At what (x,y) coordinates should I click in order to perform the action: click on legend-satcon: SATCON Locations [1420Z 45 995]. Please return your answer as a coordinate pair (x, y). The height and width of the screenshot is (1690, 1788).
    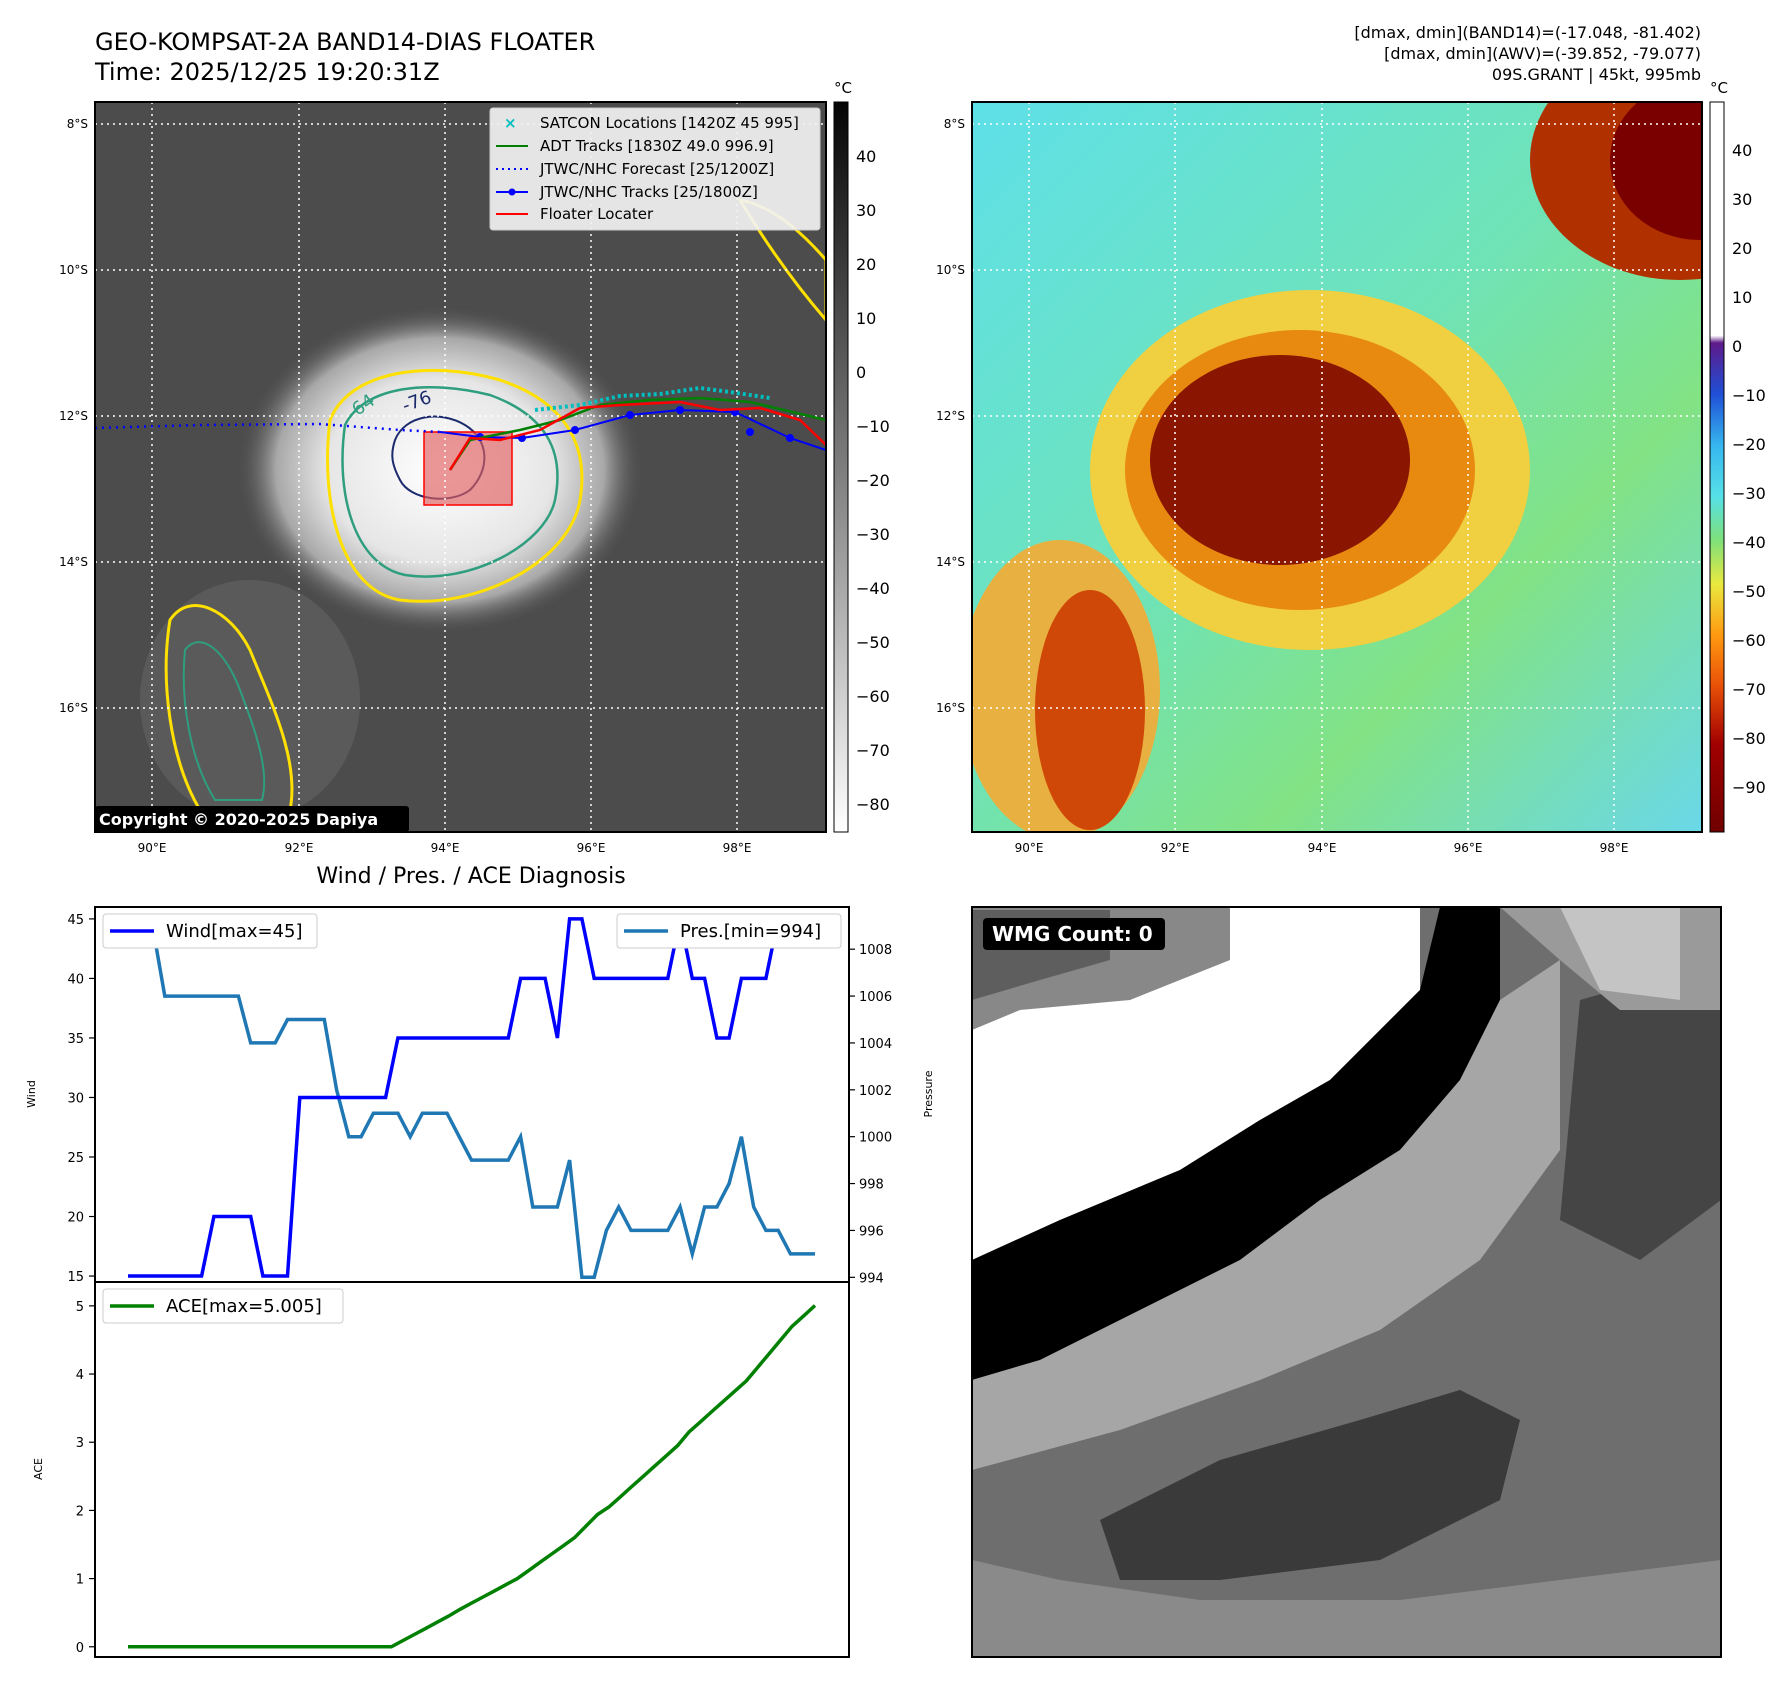
    Looking at the image, I should click on (669, 123).